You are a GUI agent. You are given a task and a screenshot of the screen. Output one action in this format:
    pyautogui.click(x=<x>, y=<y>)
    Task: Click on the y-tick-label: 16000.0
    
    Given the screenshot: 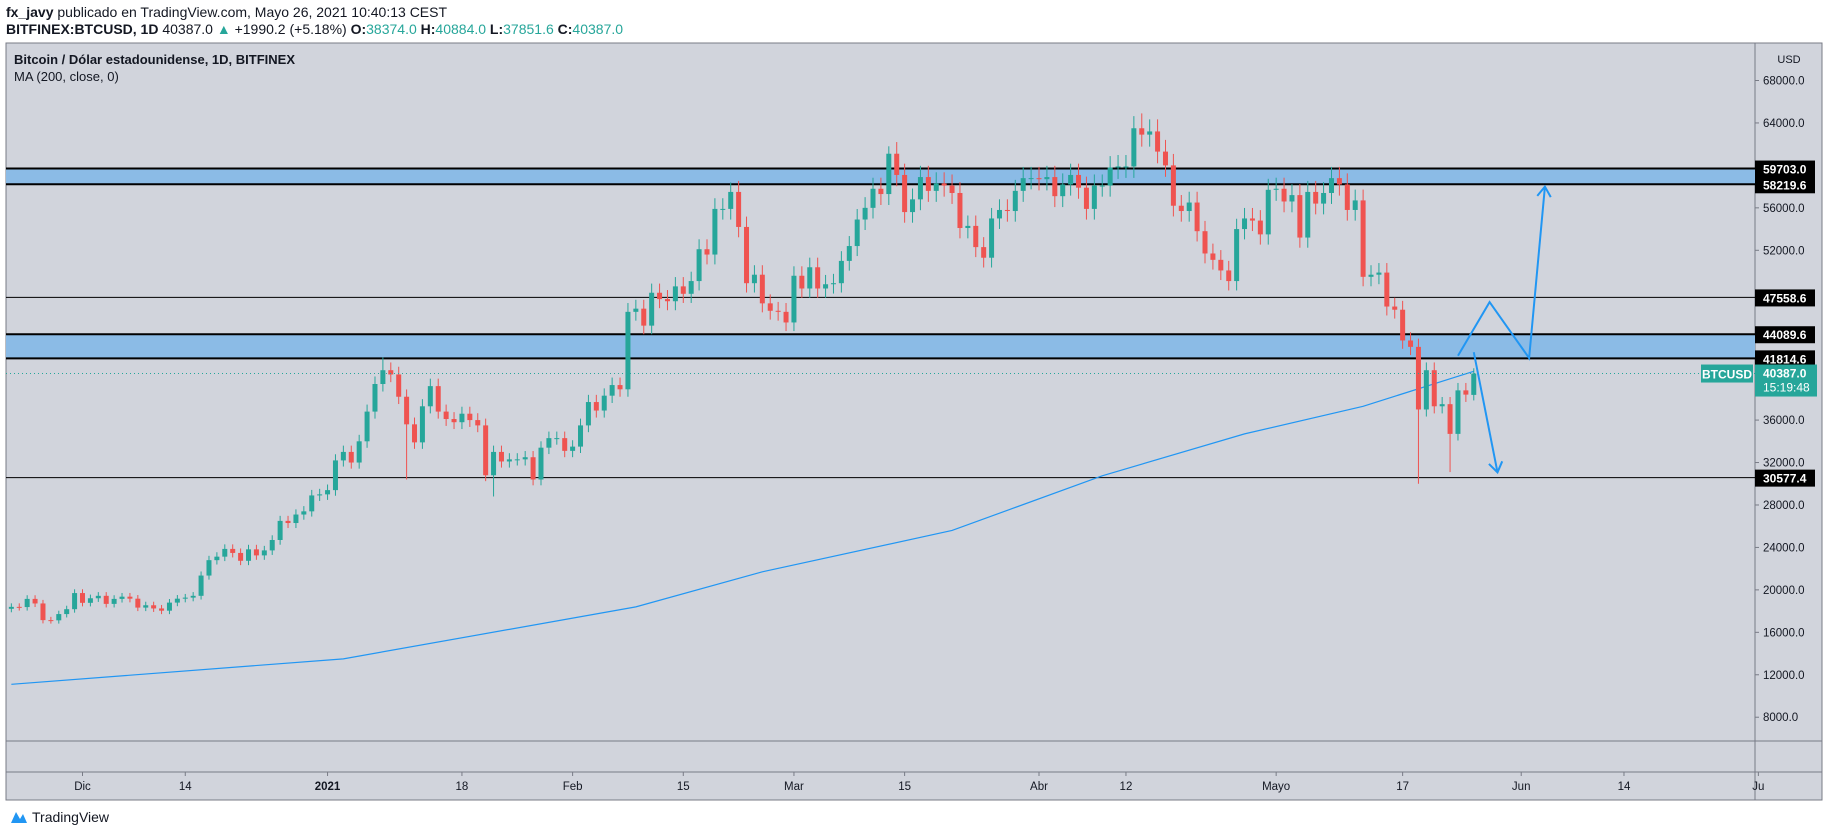 What is the action you would take?
    pyautogui.click(x=1784, y=633)
    